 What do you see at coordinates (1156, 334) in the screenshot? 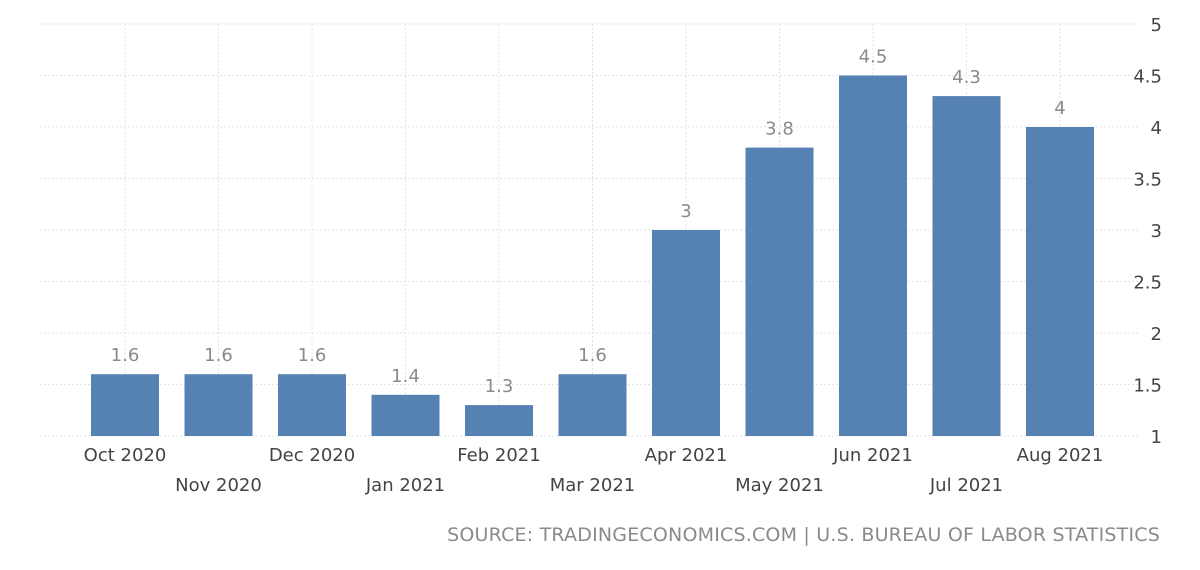
I see `y-tick-label: 2` at bounding box center [1156, 334].